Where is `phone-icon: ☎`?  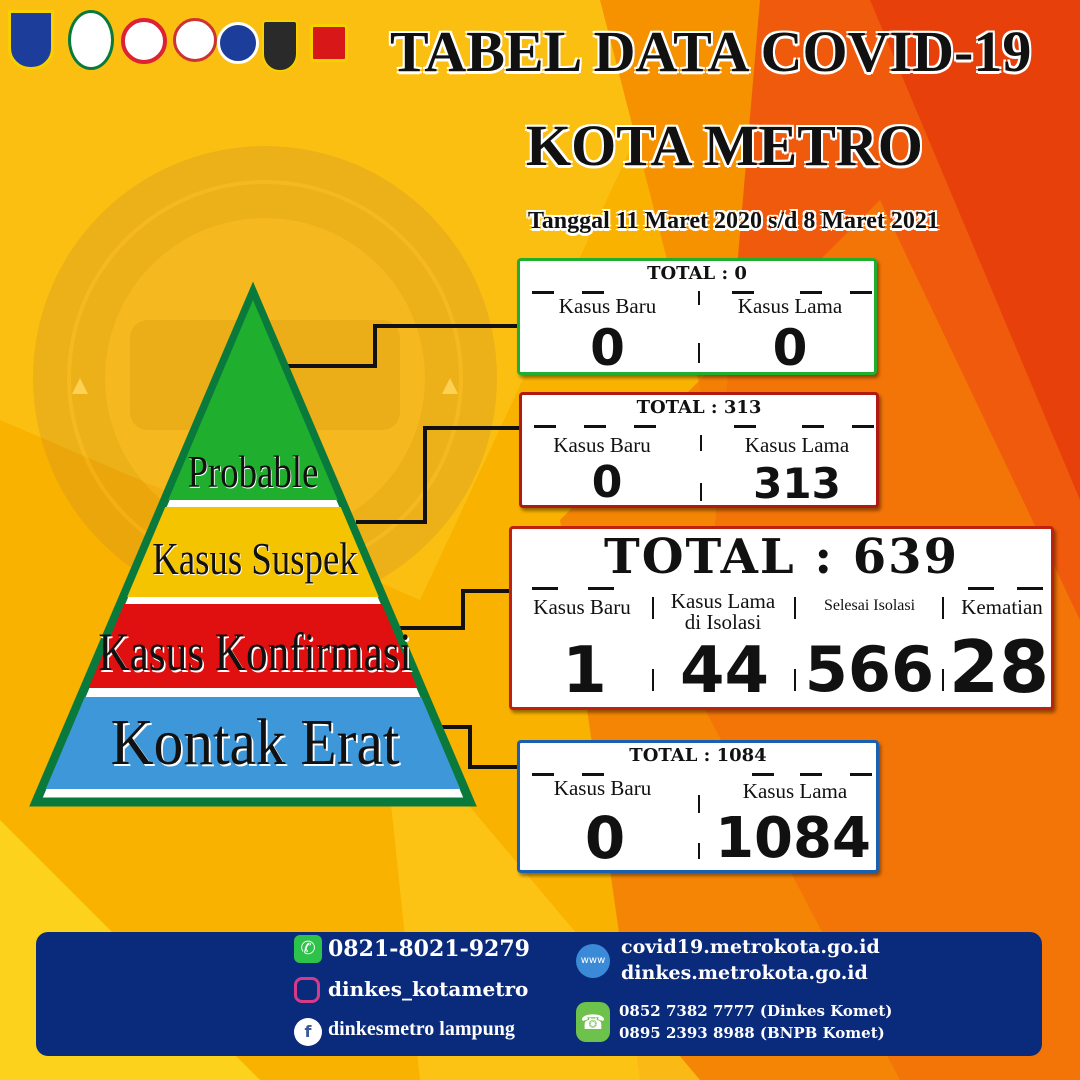
phone-icon: ☎ is located at coordinates (593, 1022).